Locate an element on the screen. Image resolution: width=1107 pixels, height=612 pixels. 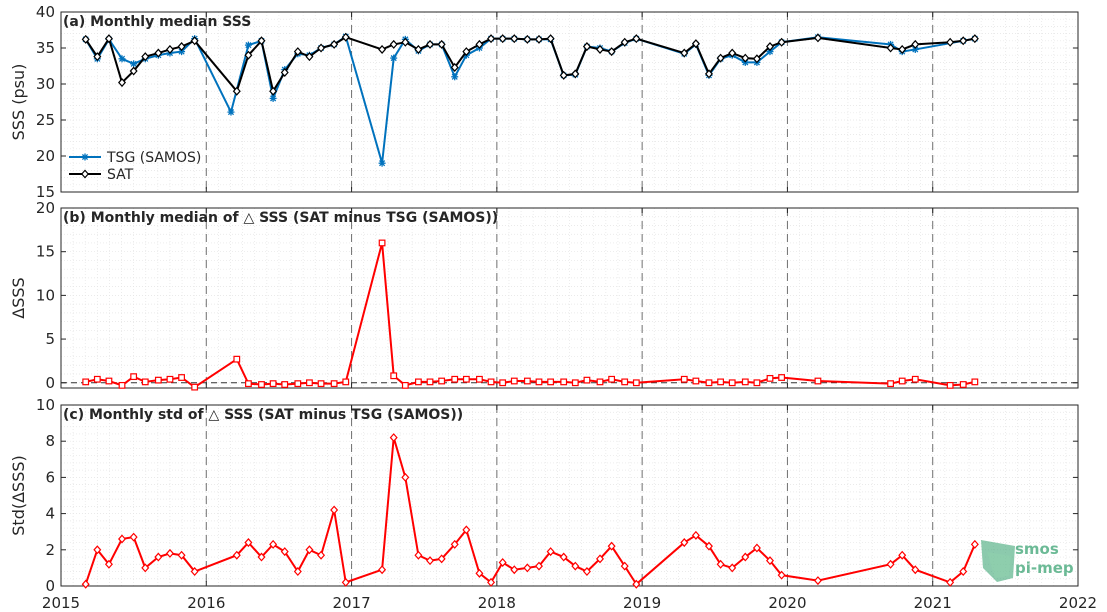
series-line is located at coordinates (530, 65).